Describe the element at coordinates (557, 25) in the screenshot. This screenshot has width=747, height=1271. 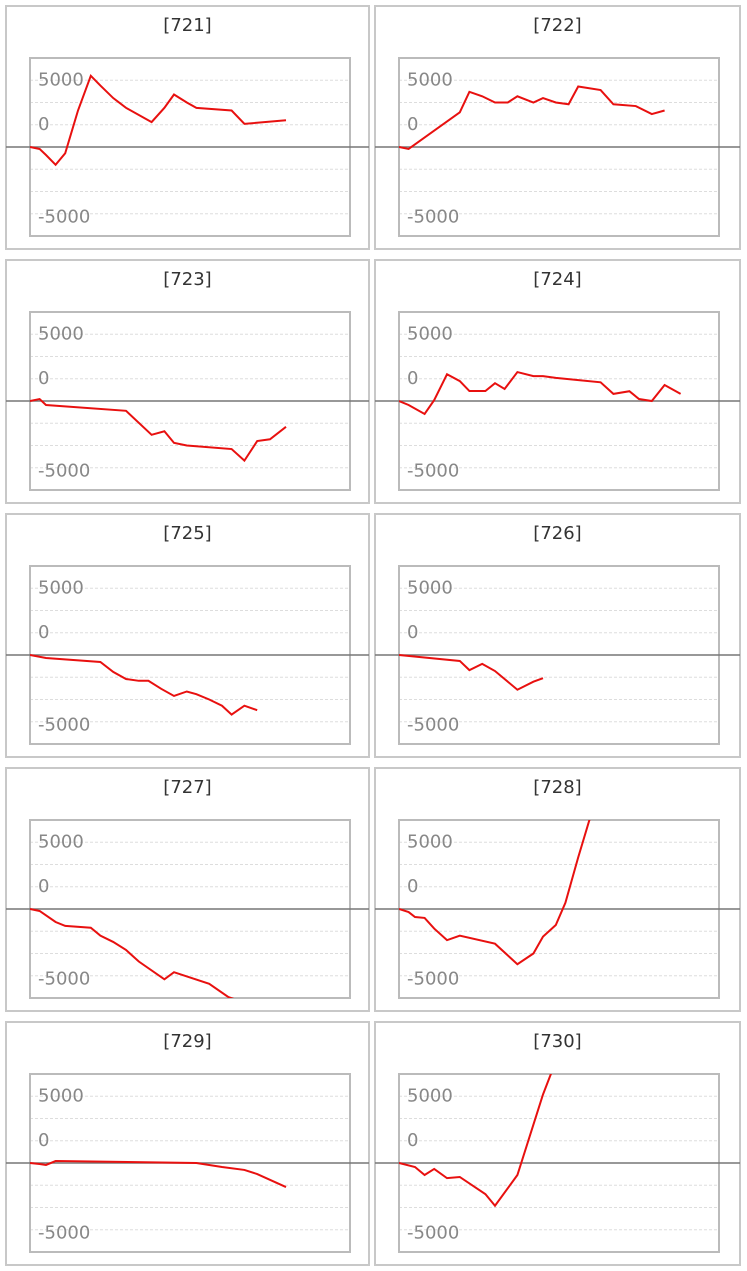
I see `chart-title: [722]` at that location.